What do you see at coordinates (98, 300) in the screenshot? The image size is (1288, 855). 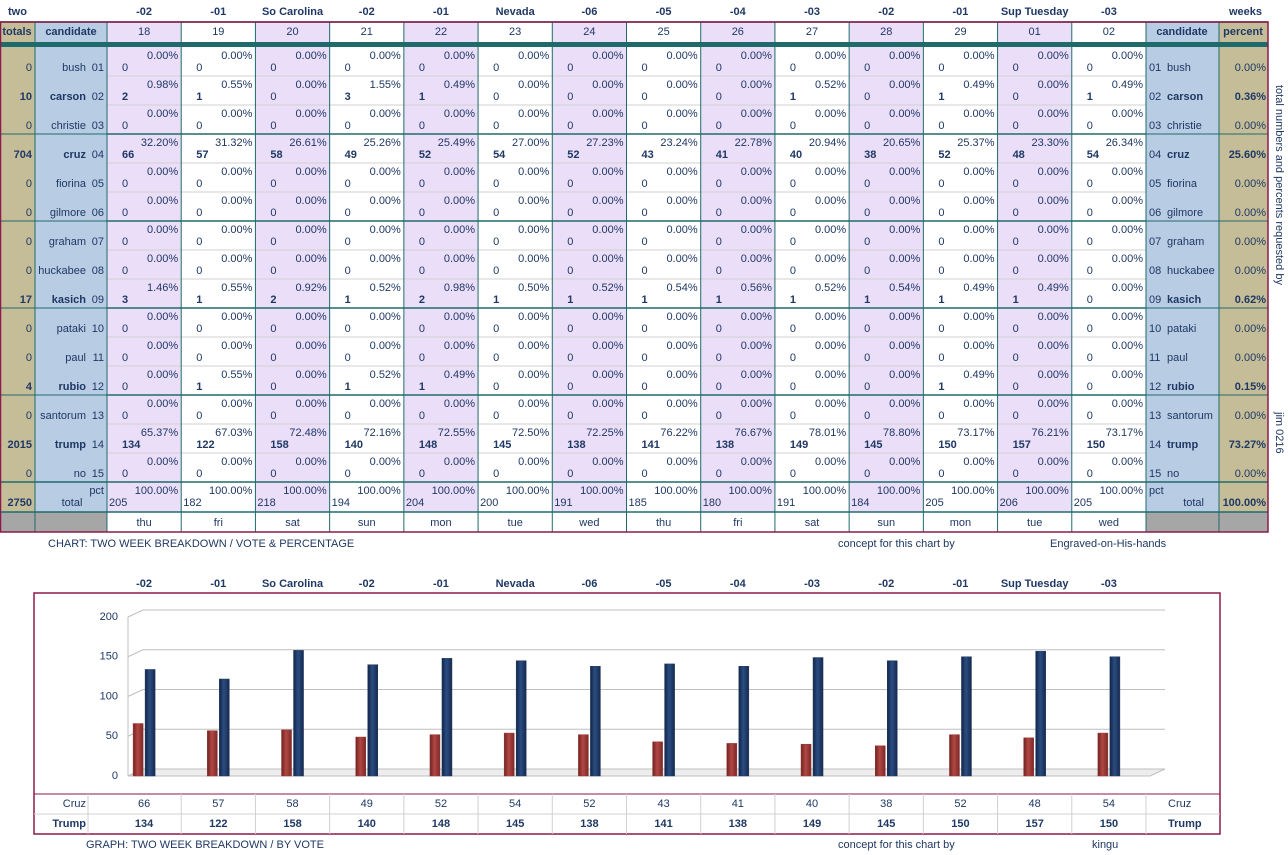 I see `candidate-num: 09` at bounding box center [98, 300].